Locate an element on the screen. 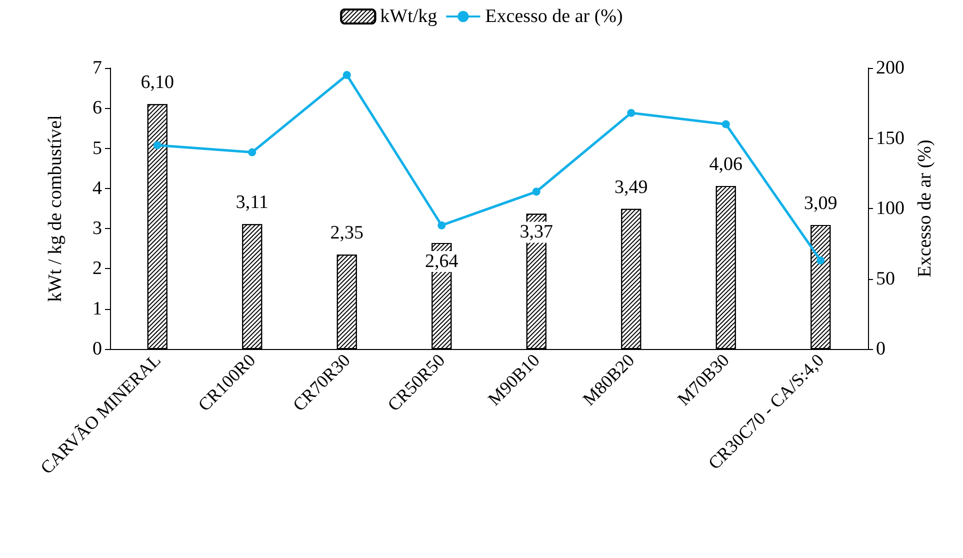 This screenshot has height=558, width=963. y-axis-title: kWt / kg de combustível is located at coordinates (55, 208).